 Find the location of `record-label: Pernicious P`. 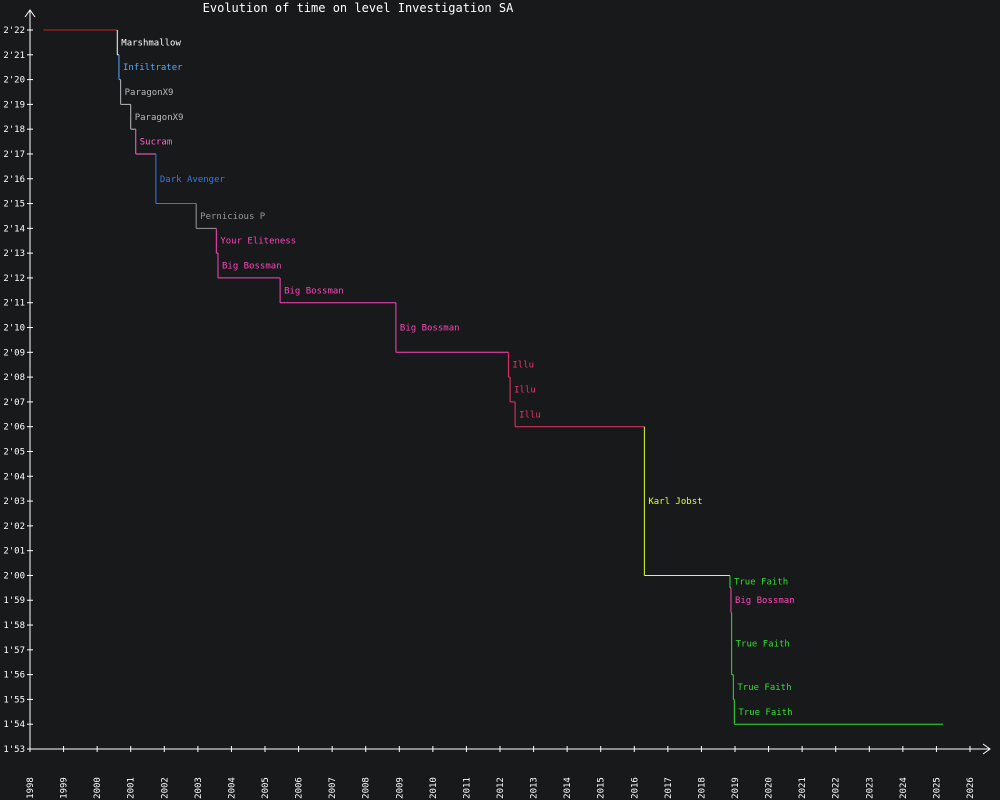

record-label: Pernicious P is located at coordinates (233, 217).